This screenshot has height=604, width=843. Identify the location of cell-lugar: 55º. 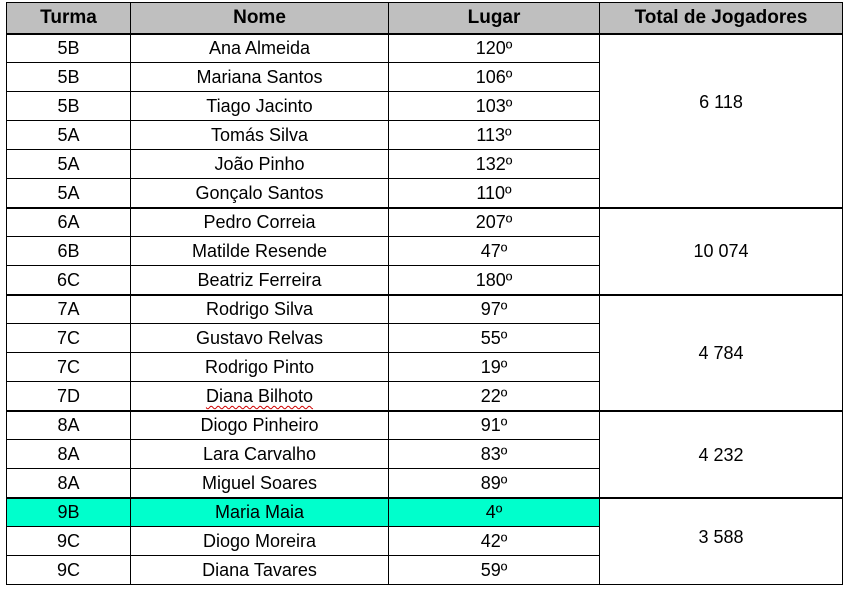
(494, 338).